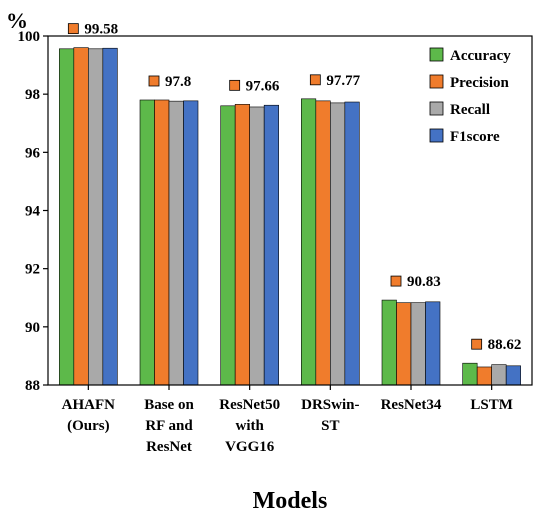  I want to click on y-tick-label: 94, so click(33, 212).